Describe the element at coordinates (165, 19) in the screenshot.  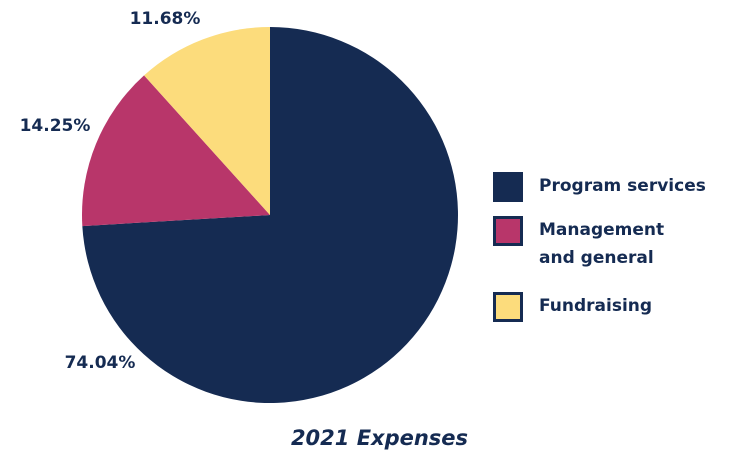
I see `data-label: 11.68%` at that location.